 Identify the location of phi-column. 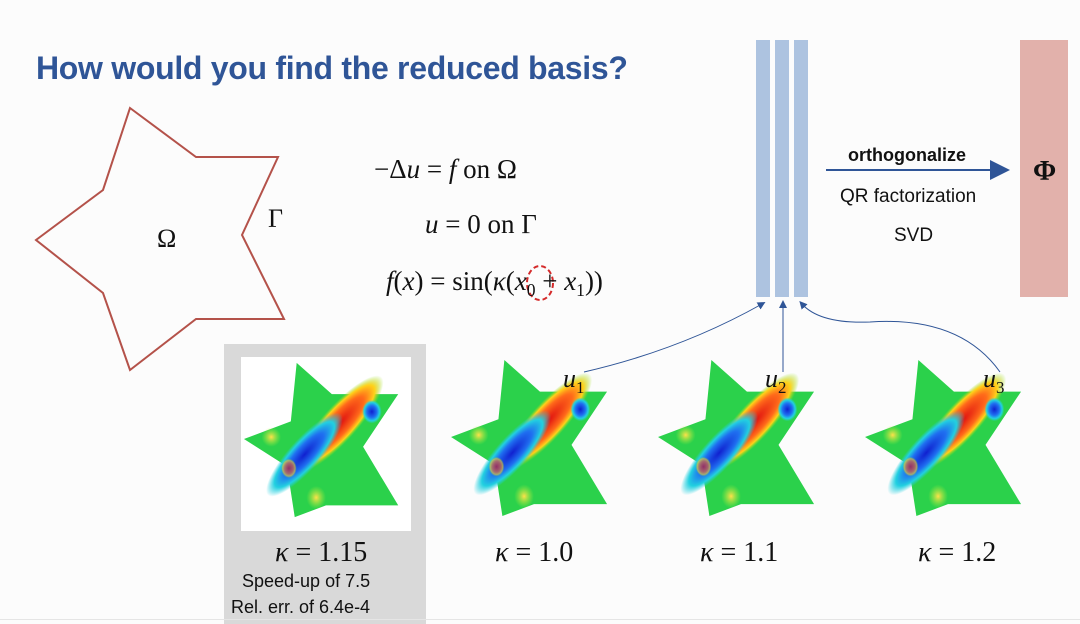
(1044, 168).